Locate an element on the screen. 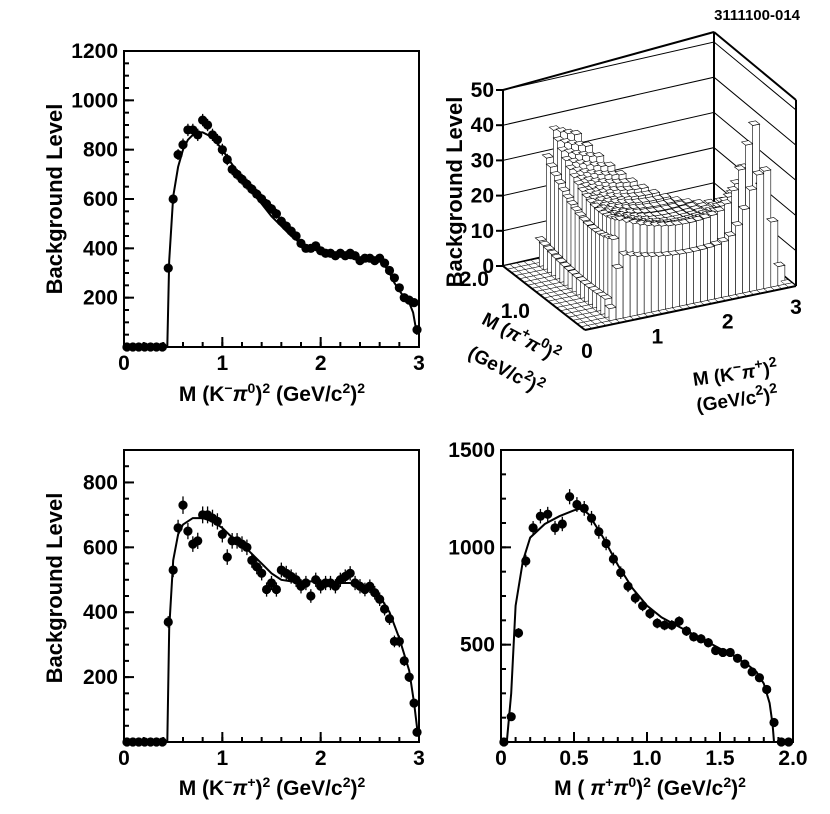  y-tick-label: 600 is located at coordinates (100, 199).